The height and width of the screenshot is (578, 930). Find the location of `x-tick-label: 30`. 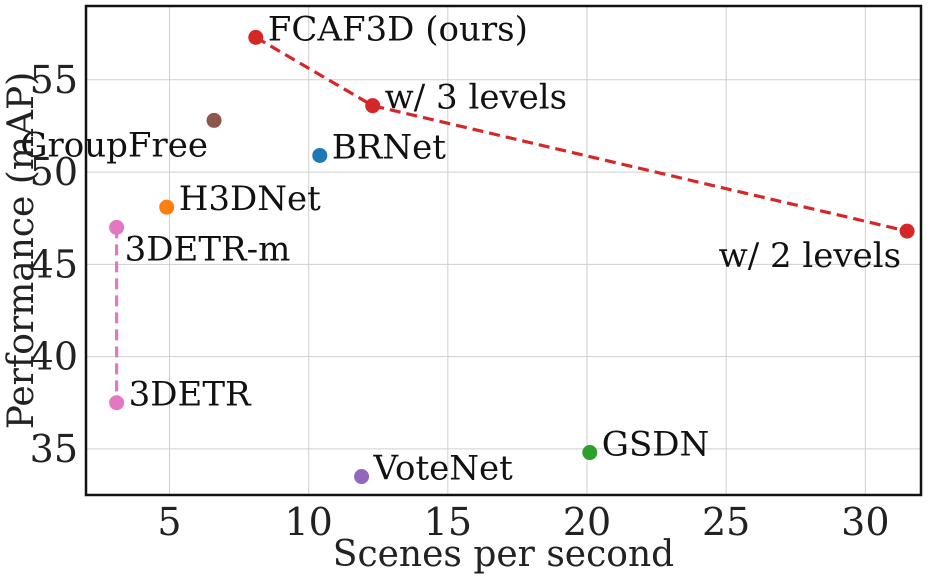

x-tick-label: 30 is located at coordinates (865, 522).